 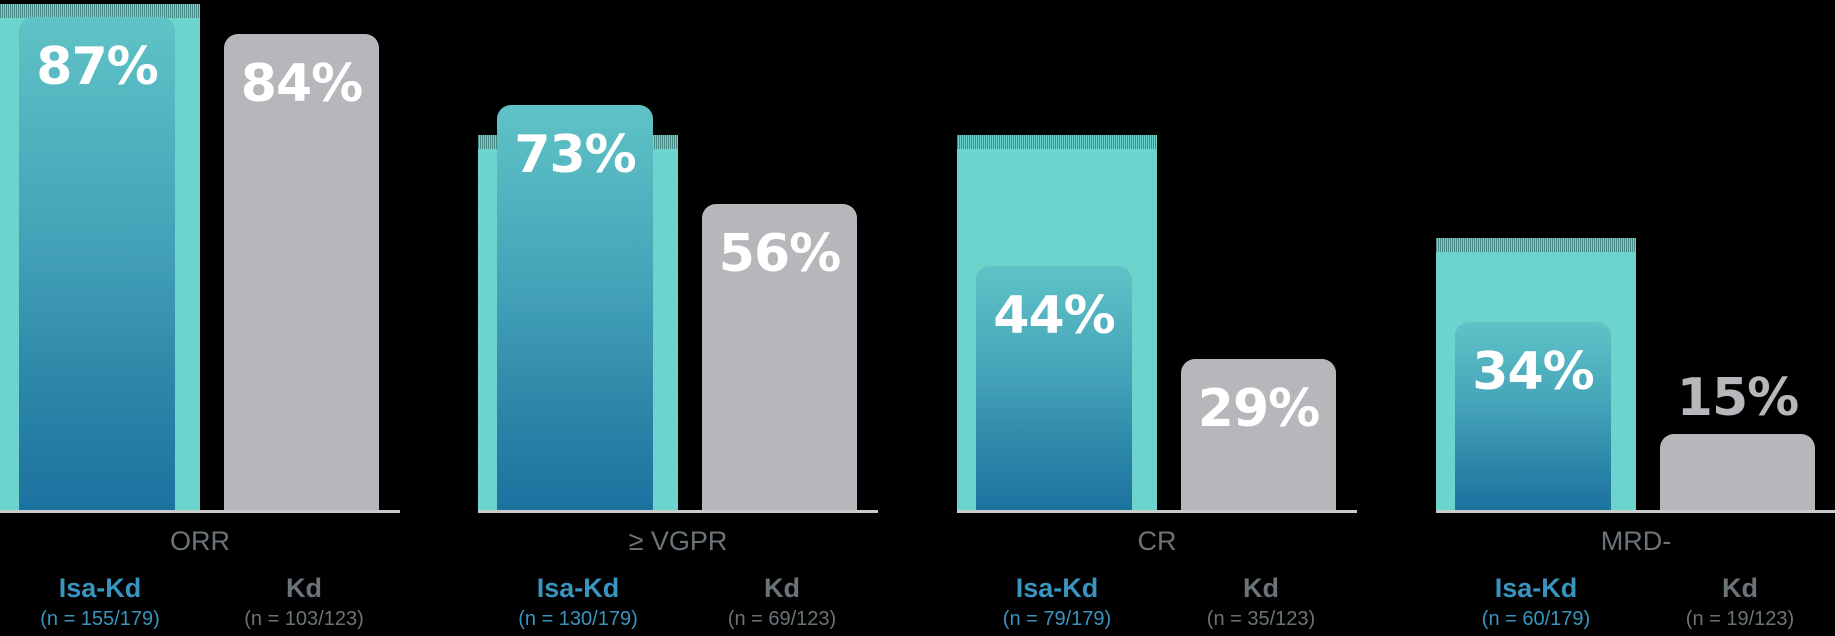 I want to click on kd-value: 15%, so click(x=1737, y=398).